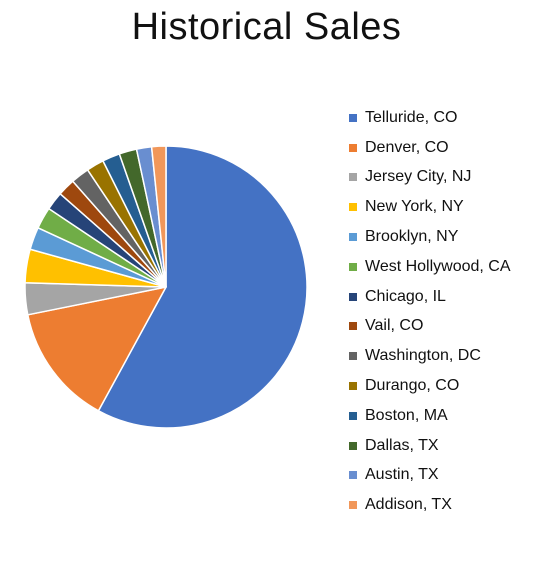 This screenshot has width=533, height=575. Describe the element at coordinates (402, 475) in the screenshot. I see `legend-label: Austin, TX` at that location.